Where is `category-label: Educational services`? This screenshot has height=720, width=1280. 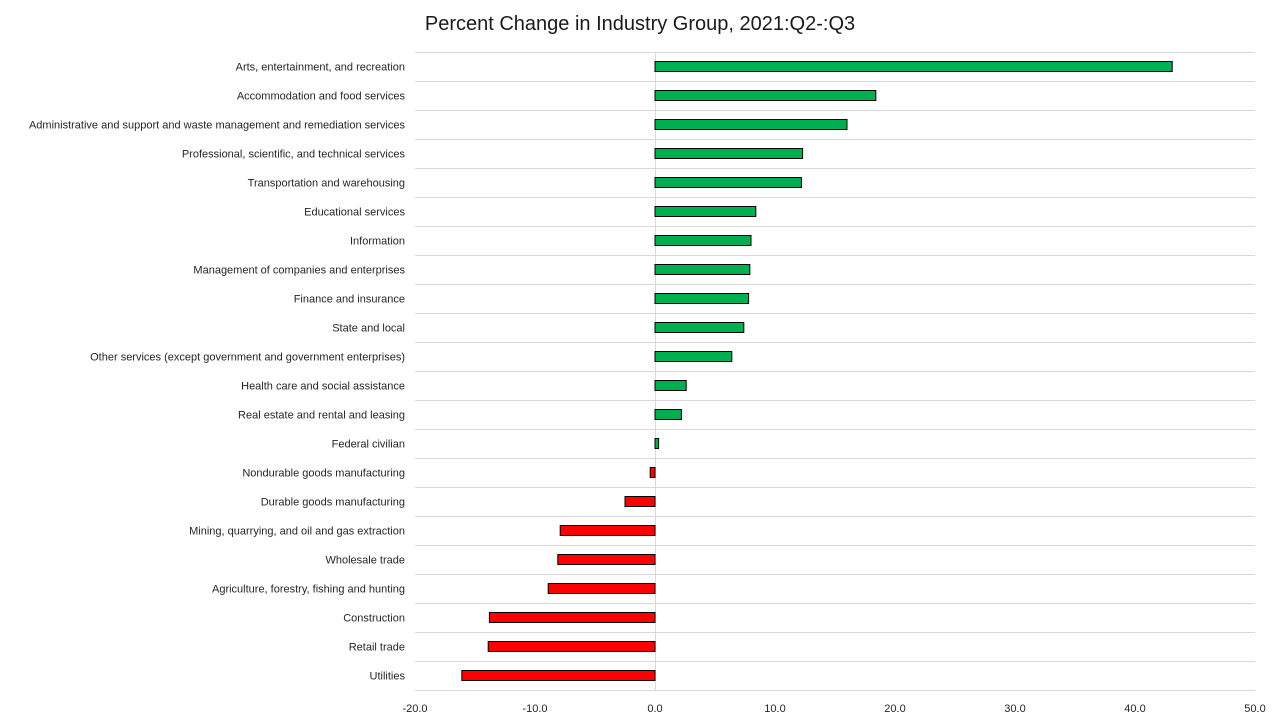 category-label: Educational services is located at coordinates (354, 213).